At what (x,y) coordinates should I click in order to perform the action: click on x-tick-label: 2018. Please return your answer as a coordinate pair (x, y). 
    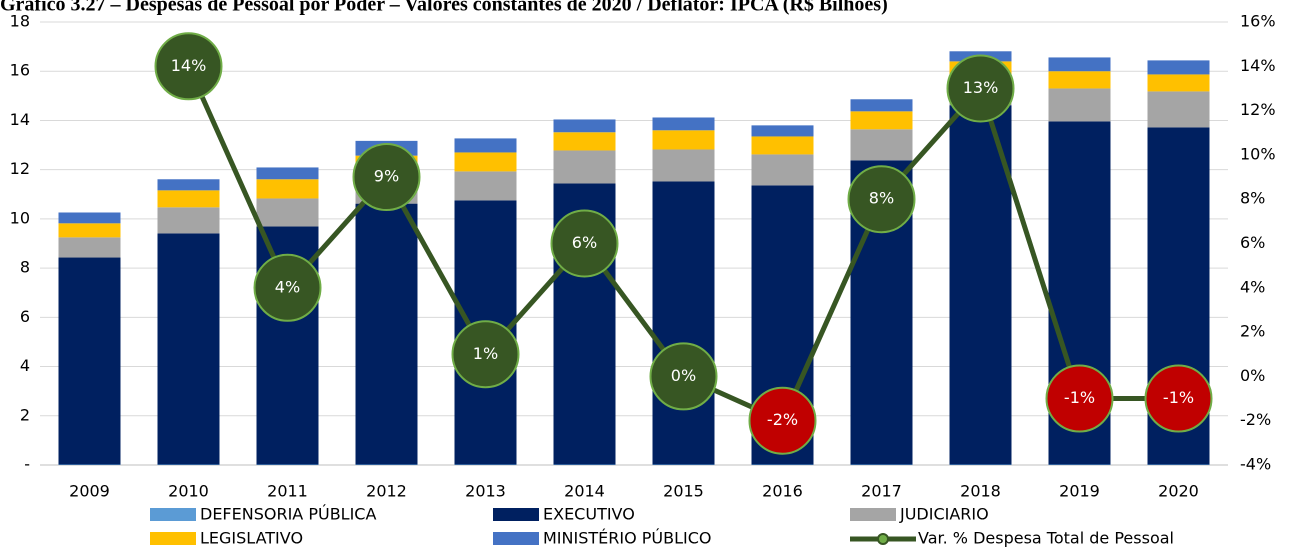
    Looking at the image, I should click on (980, 491).